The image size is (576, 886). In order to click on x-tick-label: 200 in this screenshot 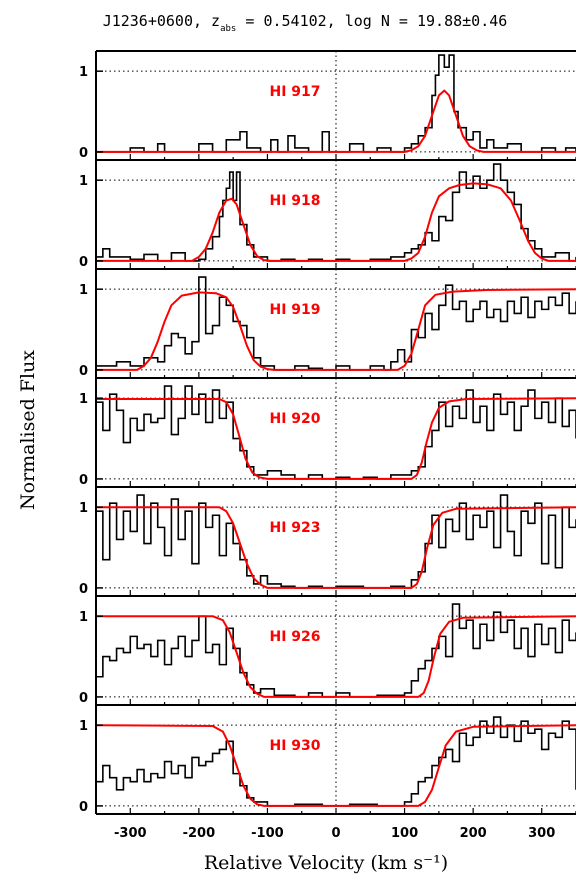, I will do `click(473, 833)`.